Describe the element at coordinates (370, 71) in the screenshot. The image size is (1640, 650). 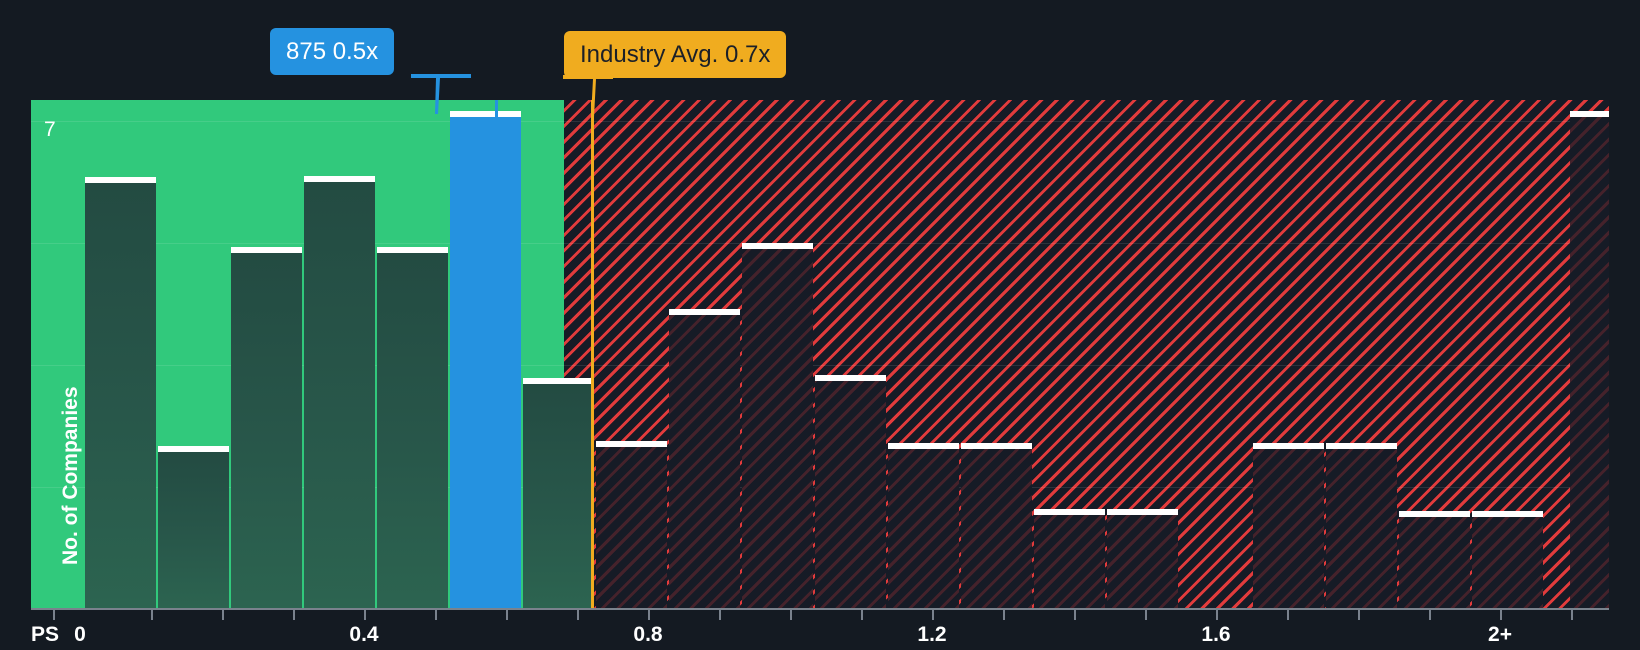
I see `company-tooltip: 875 0.5x` at that location.